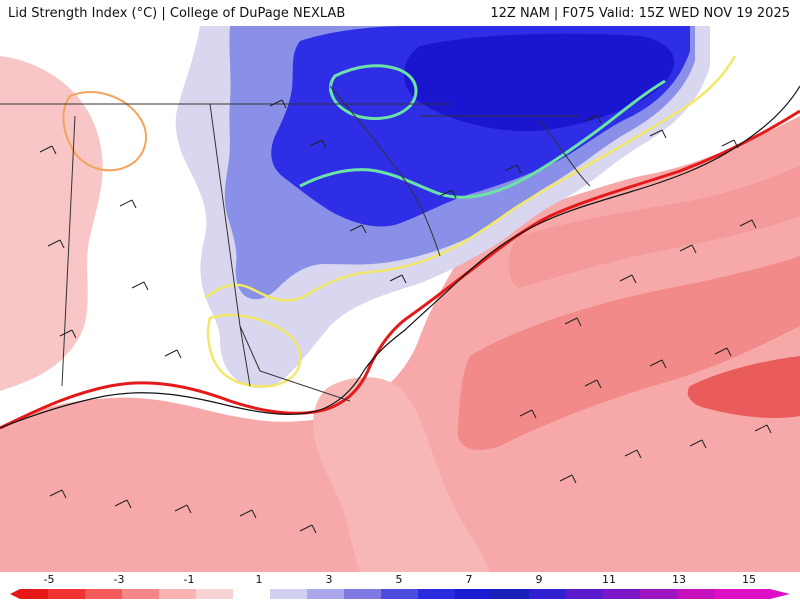  Describe the element at coordinates (329, 579) in the screenshot. I see `legend-tick-label: 3` at that location.